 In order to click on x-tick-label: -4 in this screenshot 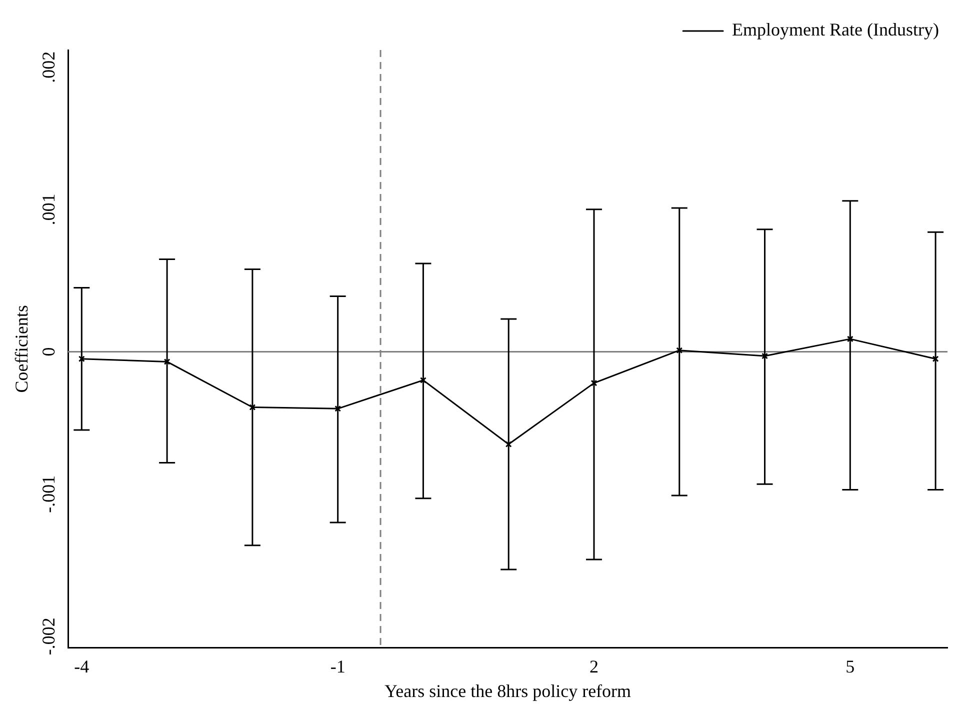, I will do `click(82, 666)`.